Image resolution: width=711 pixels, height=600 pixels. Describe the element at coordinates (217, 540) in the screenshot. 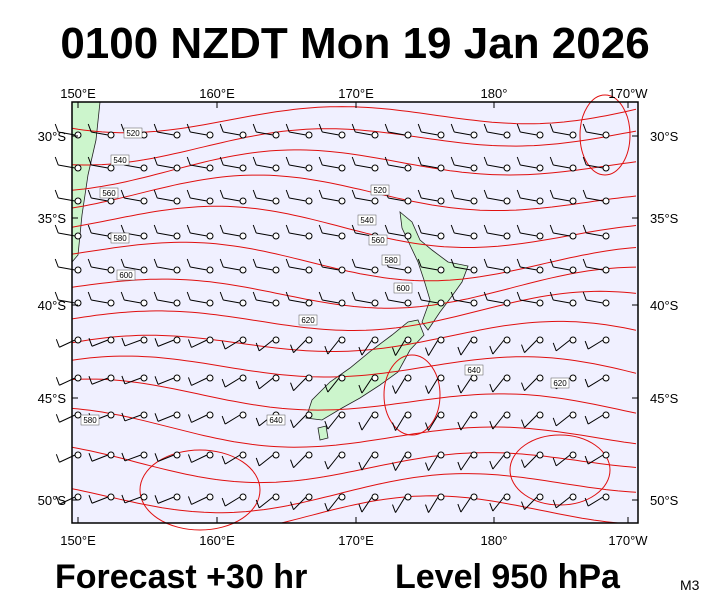

I see `lon-label-bottom: 160°E` at that location.